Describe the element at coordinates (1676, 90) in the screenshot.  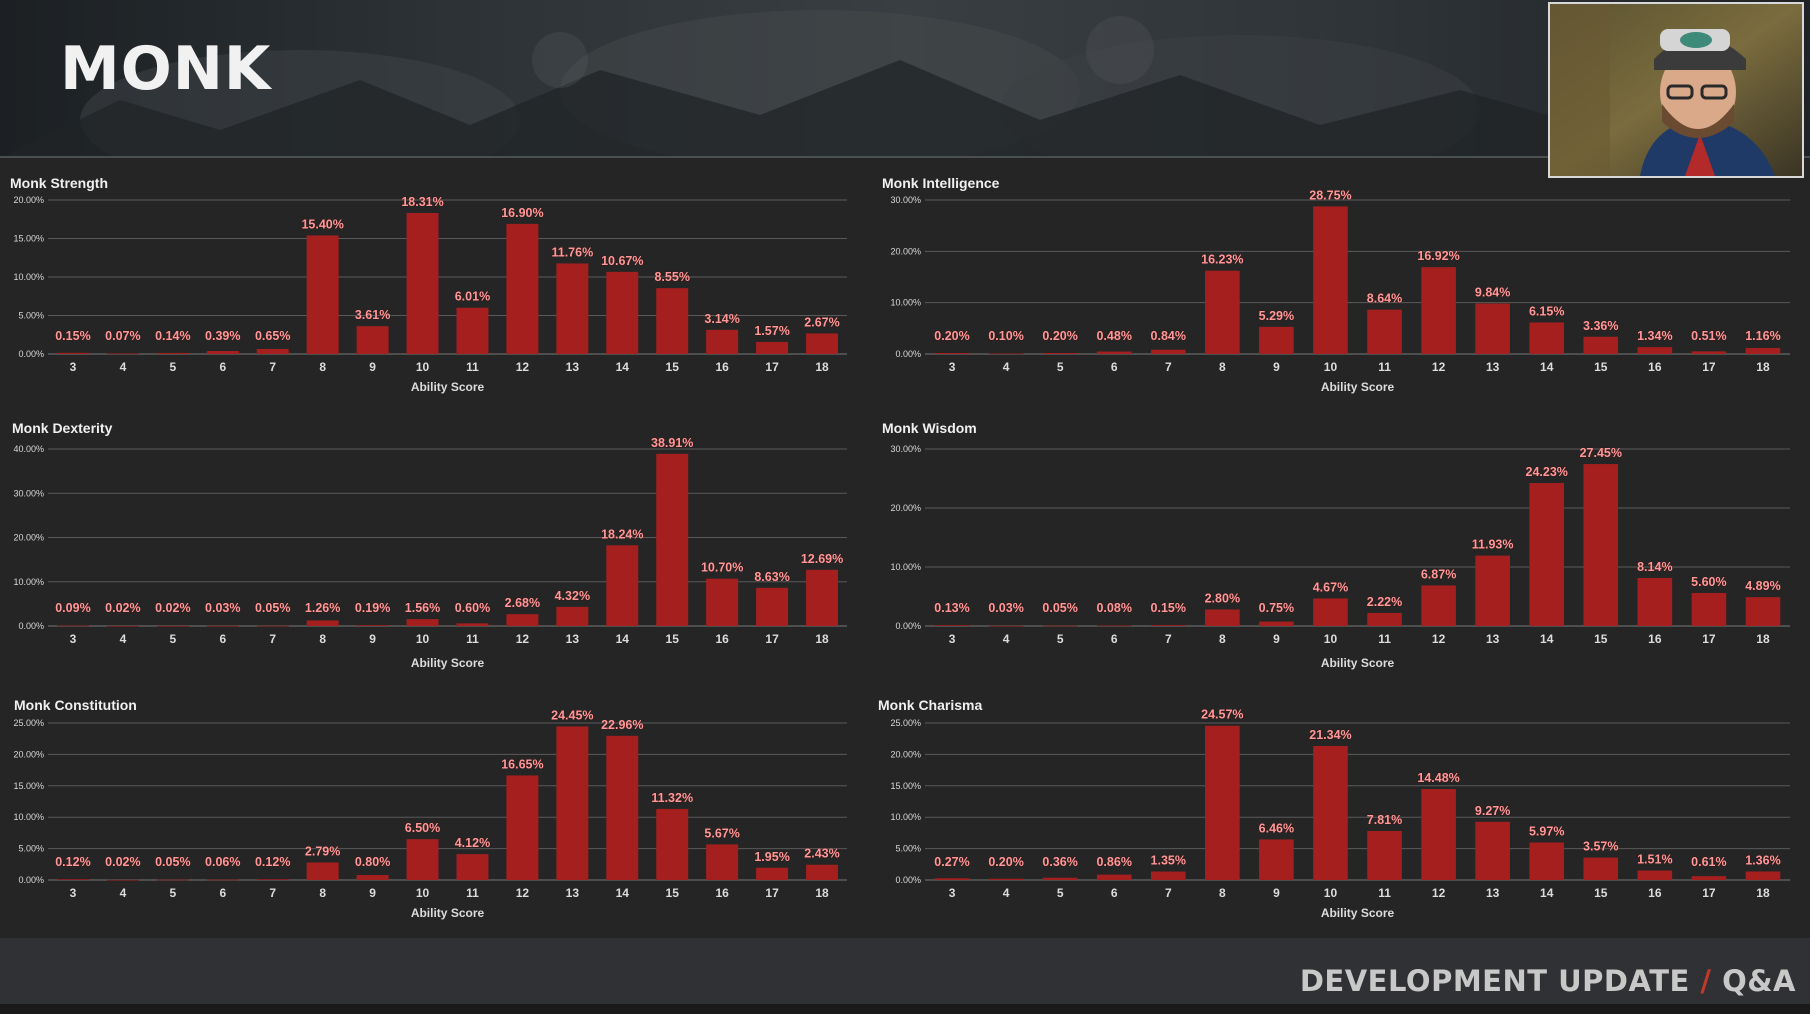
I see `webcam-feed` at that location.